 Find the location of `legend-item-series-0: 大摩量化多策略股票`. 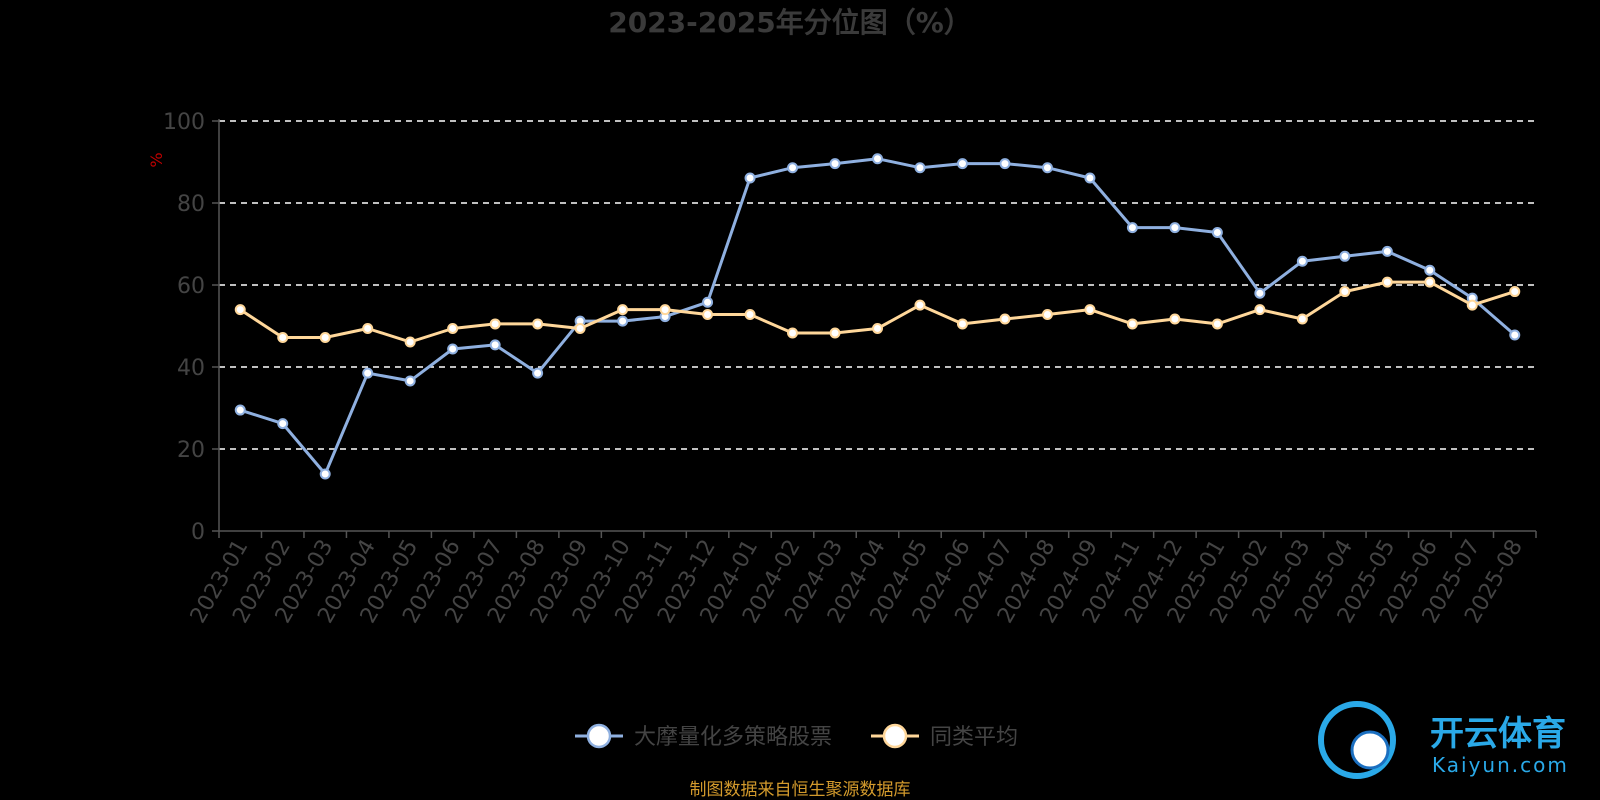

legend-item-series-0: 大摩量化多策略股票 is located at coordinates (703, 736).